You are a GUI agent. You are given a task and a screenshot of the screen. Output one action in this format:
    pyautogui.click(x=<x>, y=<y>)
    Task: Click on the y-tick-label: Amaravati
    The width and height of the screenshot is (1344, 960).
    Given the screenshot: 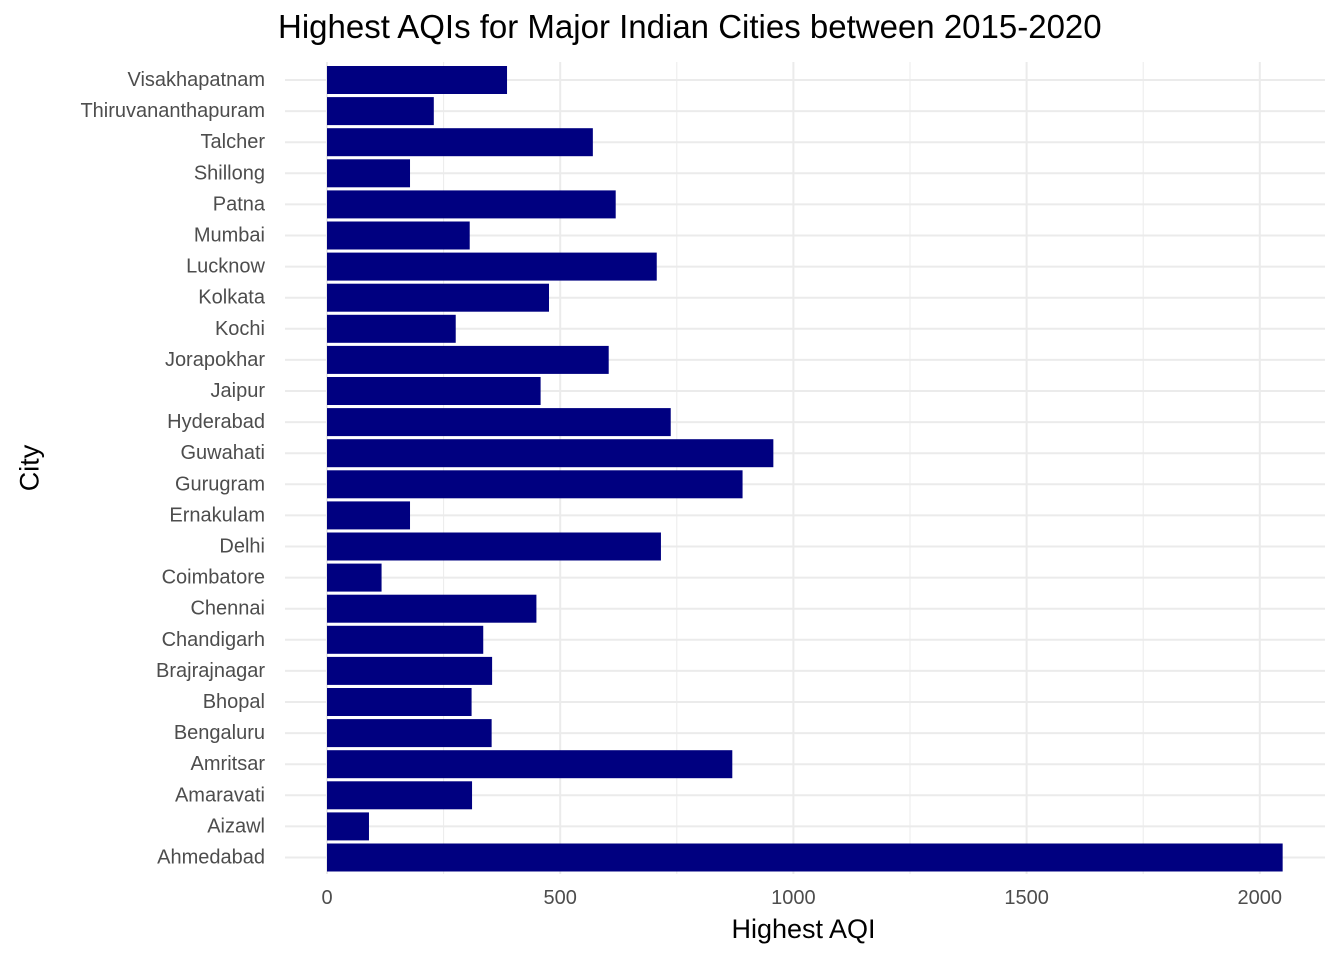 What is the action you would take?
    pyautogui.click(x=220, y=795)
    